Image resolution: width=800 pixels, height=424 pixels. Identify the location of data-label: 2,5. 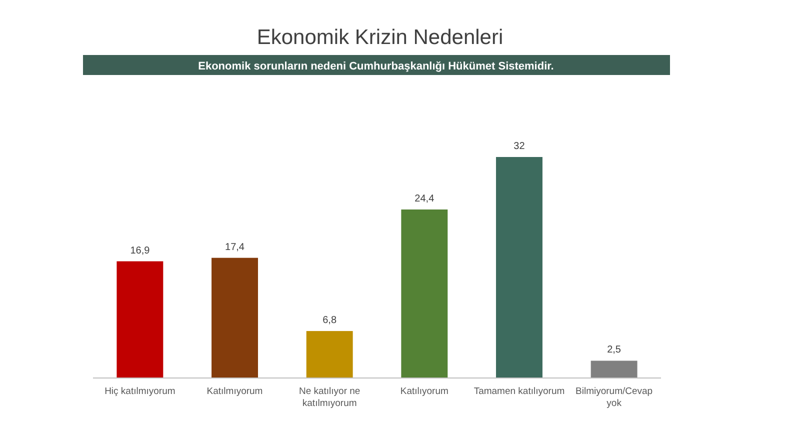
(614, 350).